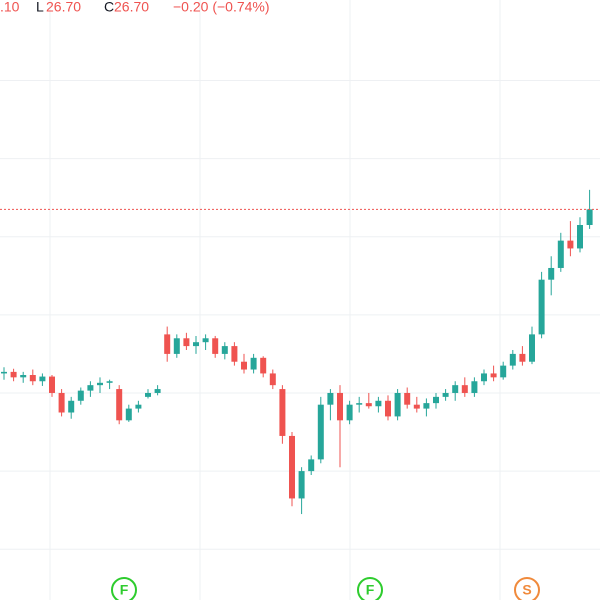 Image resolution: width=600 pixels, height=600 pixels. I want to click on legend: .10 L 26.70 C 26.70 −0.20 (−0.74%), so click(135, 7).